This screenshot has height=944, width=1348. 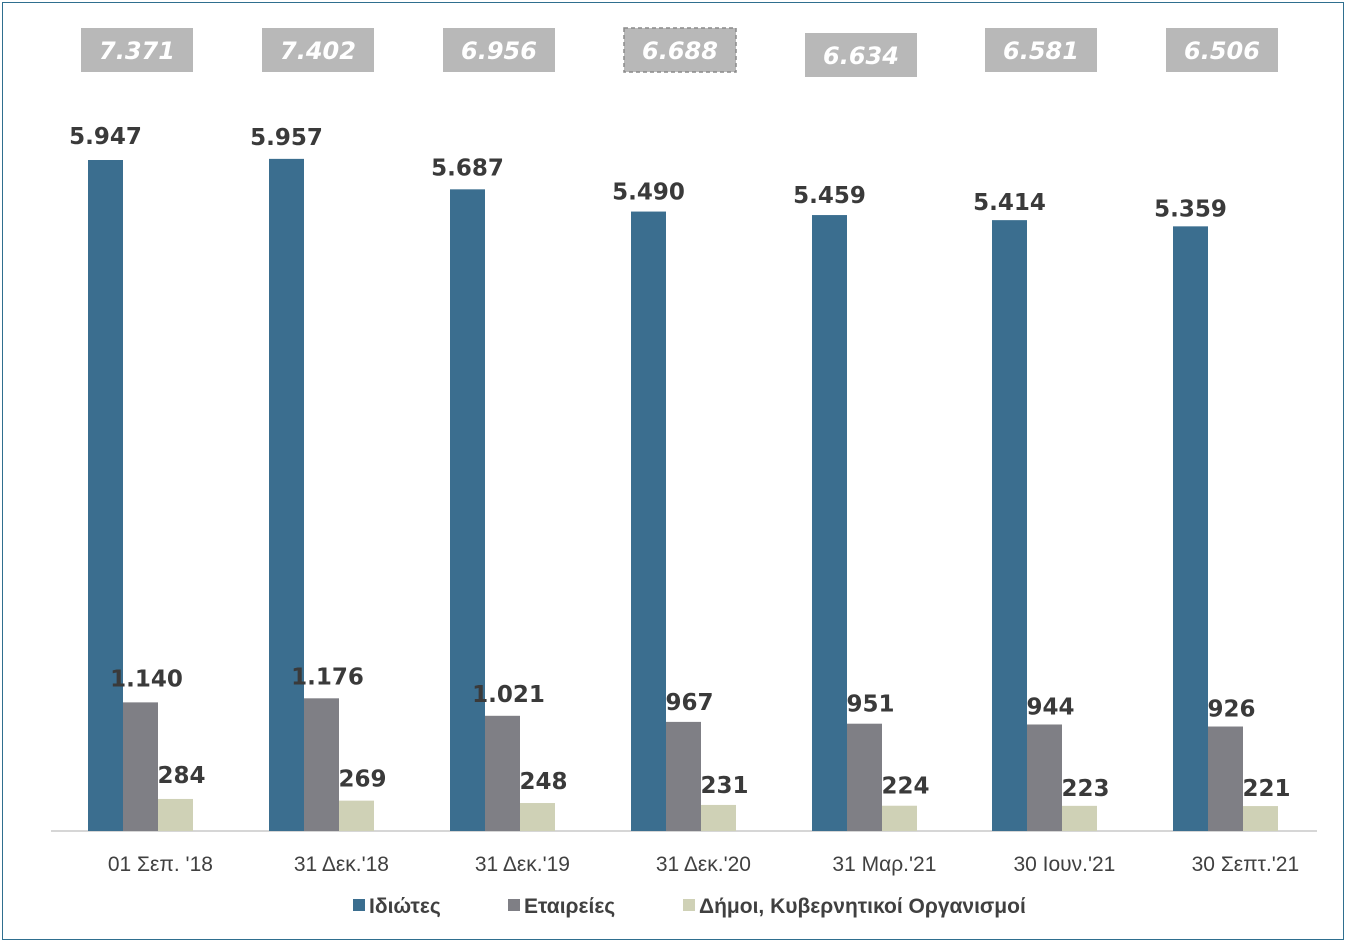 I want to click on data-label: 967, so click(x=689, y=703).